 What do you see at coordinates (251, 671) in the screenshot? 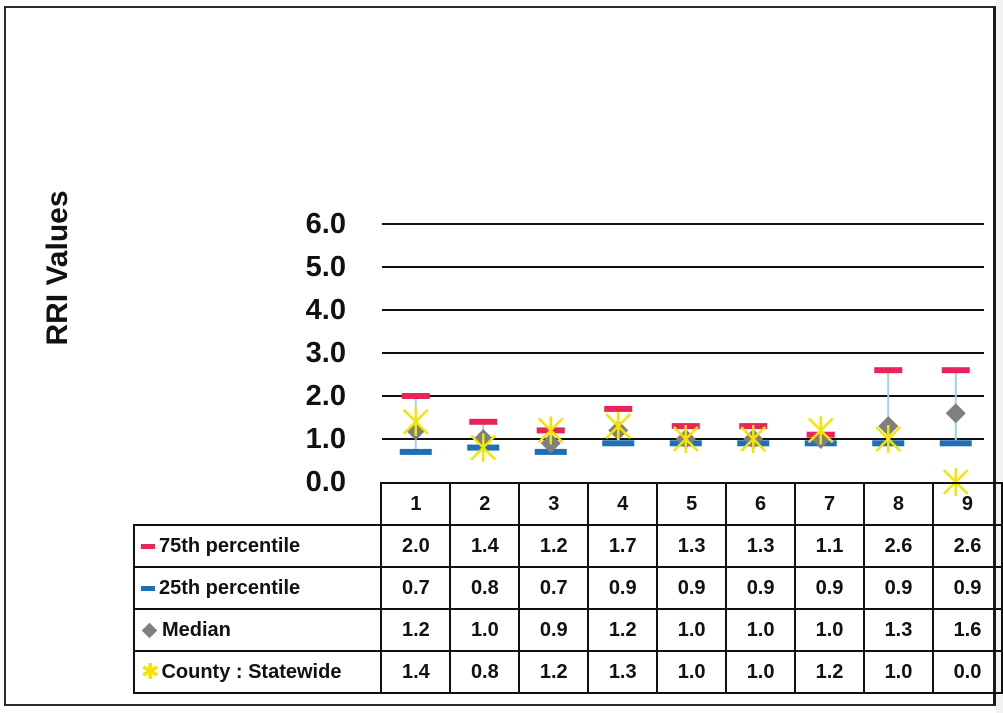
I see `legend-label: County : Statewide` at bounding box center [251, 671].